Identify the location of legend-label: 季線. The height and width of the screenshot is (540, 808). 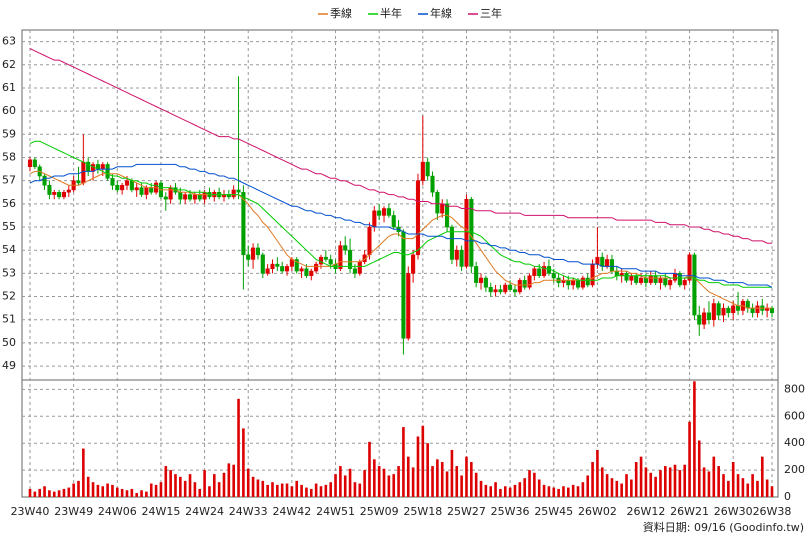
(341, 13).